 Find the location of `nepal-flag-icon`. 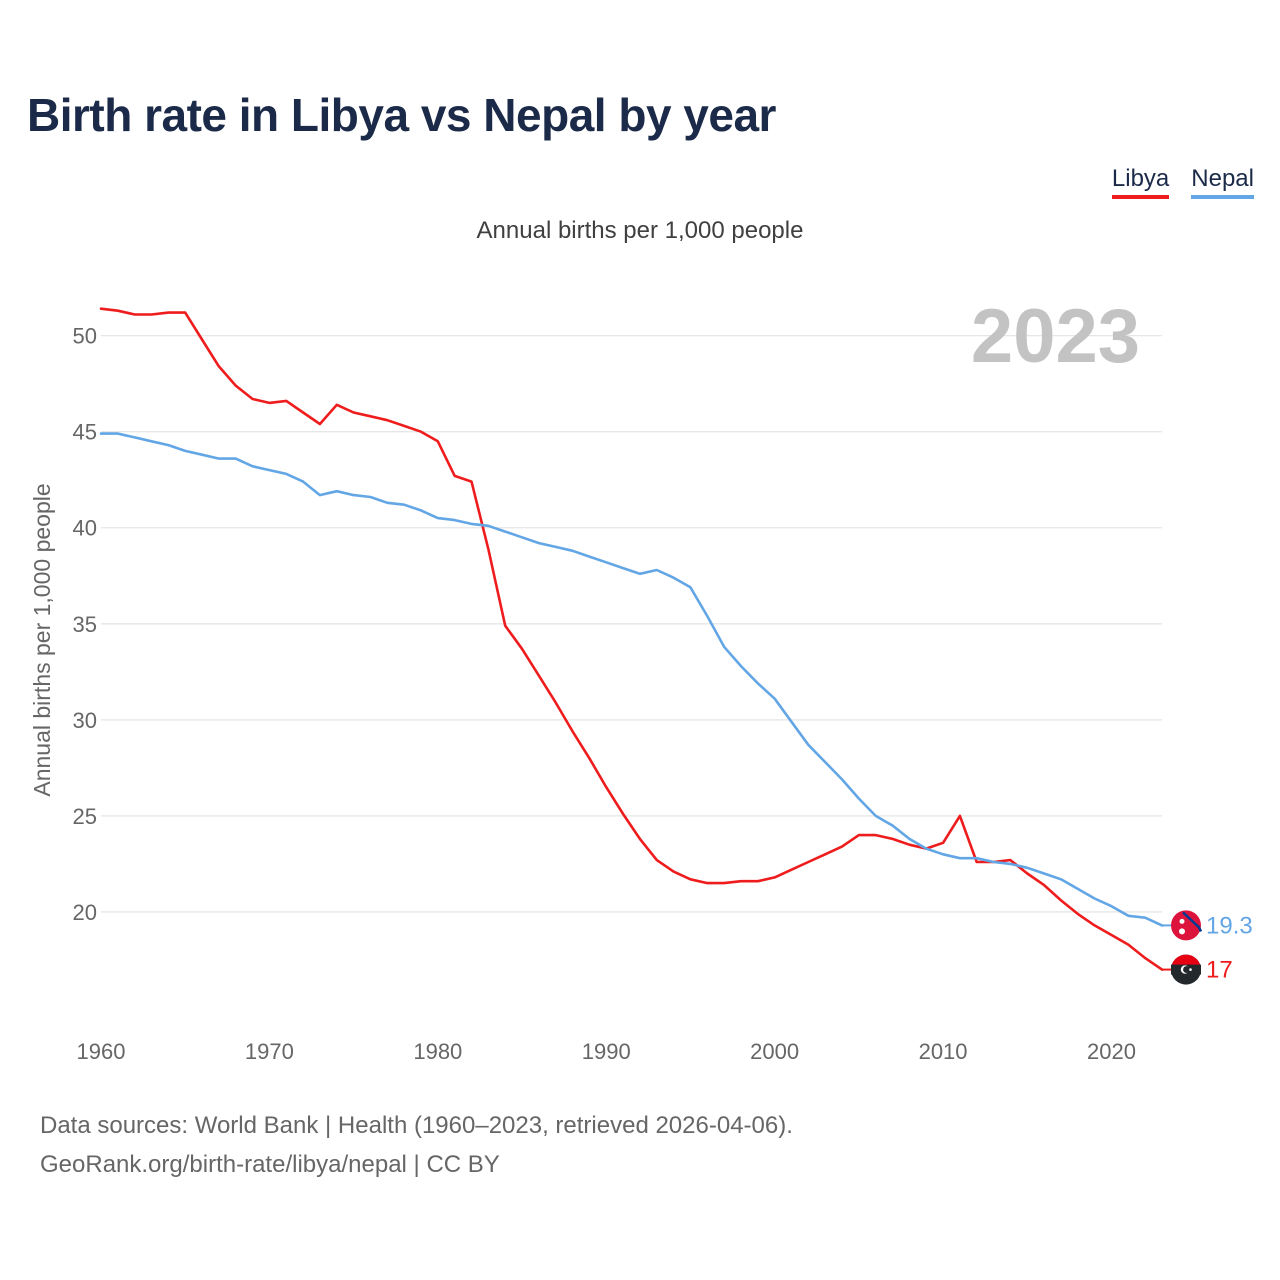

nepal-flag-icon is located at coordinates (1187, 925).